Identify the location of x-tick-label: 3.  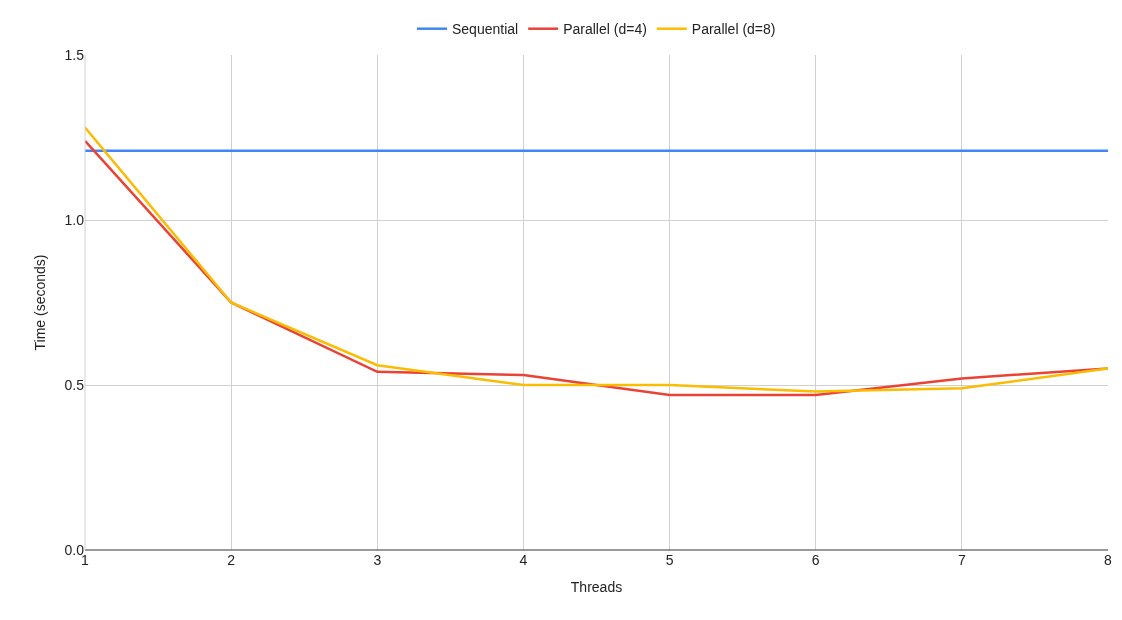
(377, 560).